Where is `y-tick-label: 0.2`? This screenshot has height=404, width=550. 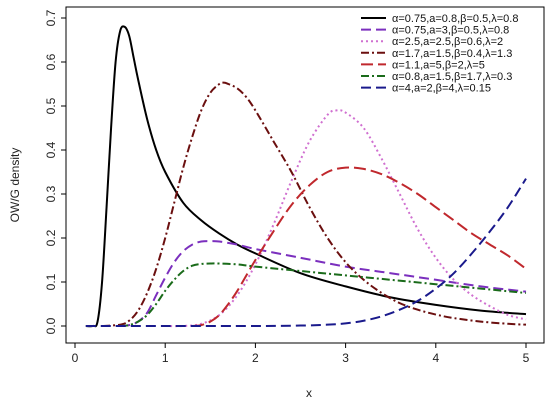 y-tick-label: 0.2 is located at coordinates (51, 237).